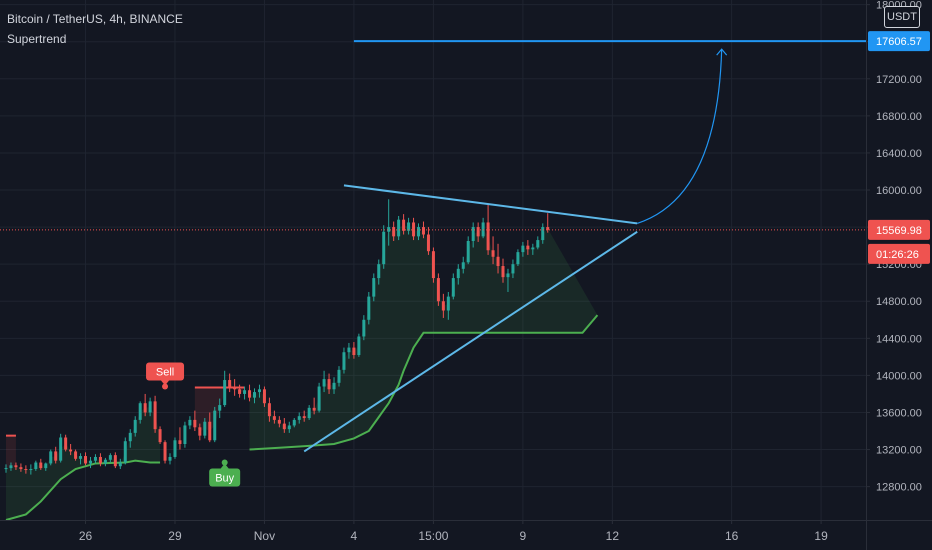  Describe the element at coordinates (899, 117) in the screenshot. I see `y-tick-label: 16800.00` at that location.